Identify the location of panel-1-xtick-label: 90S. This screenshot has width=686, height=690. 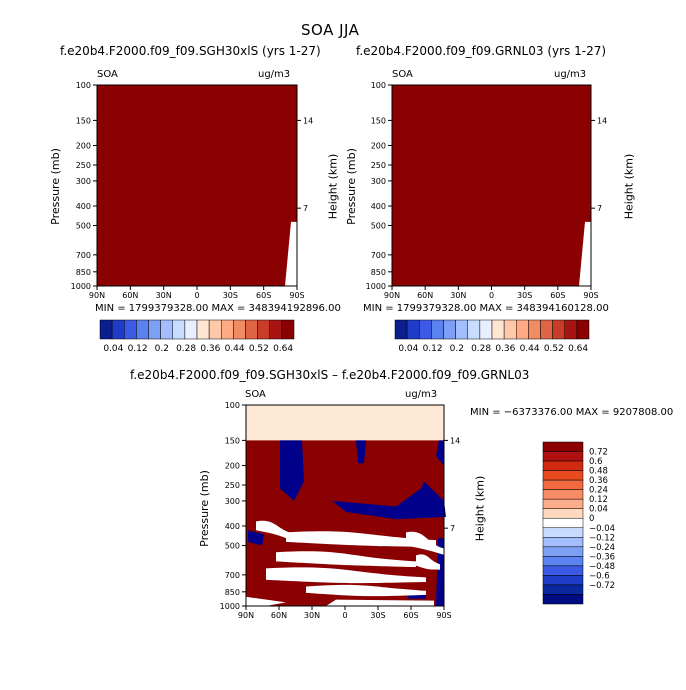
(296, 295).